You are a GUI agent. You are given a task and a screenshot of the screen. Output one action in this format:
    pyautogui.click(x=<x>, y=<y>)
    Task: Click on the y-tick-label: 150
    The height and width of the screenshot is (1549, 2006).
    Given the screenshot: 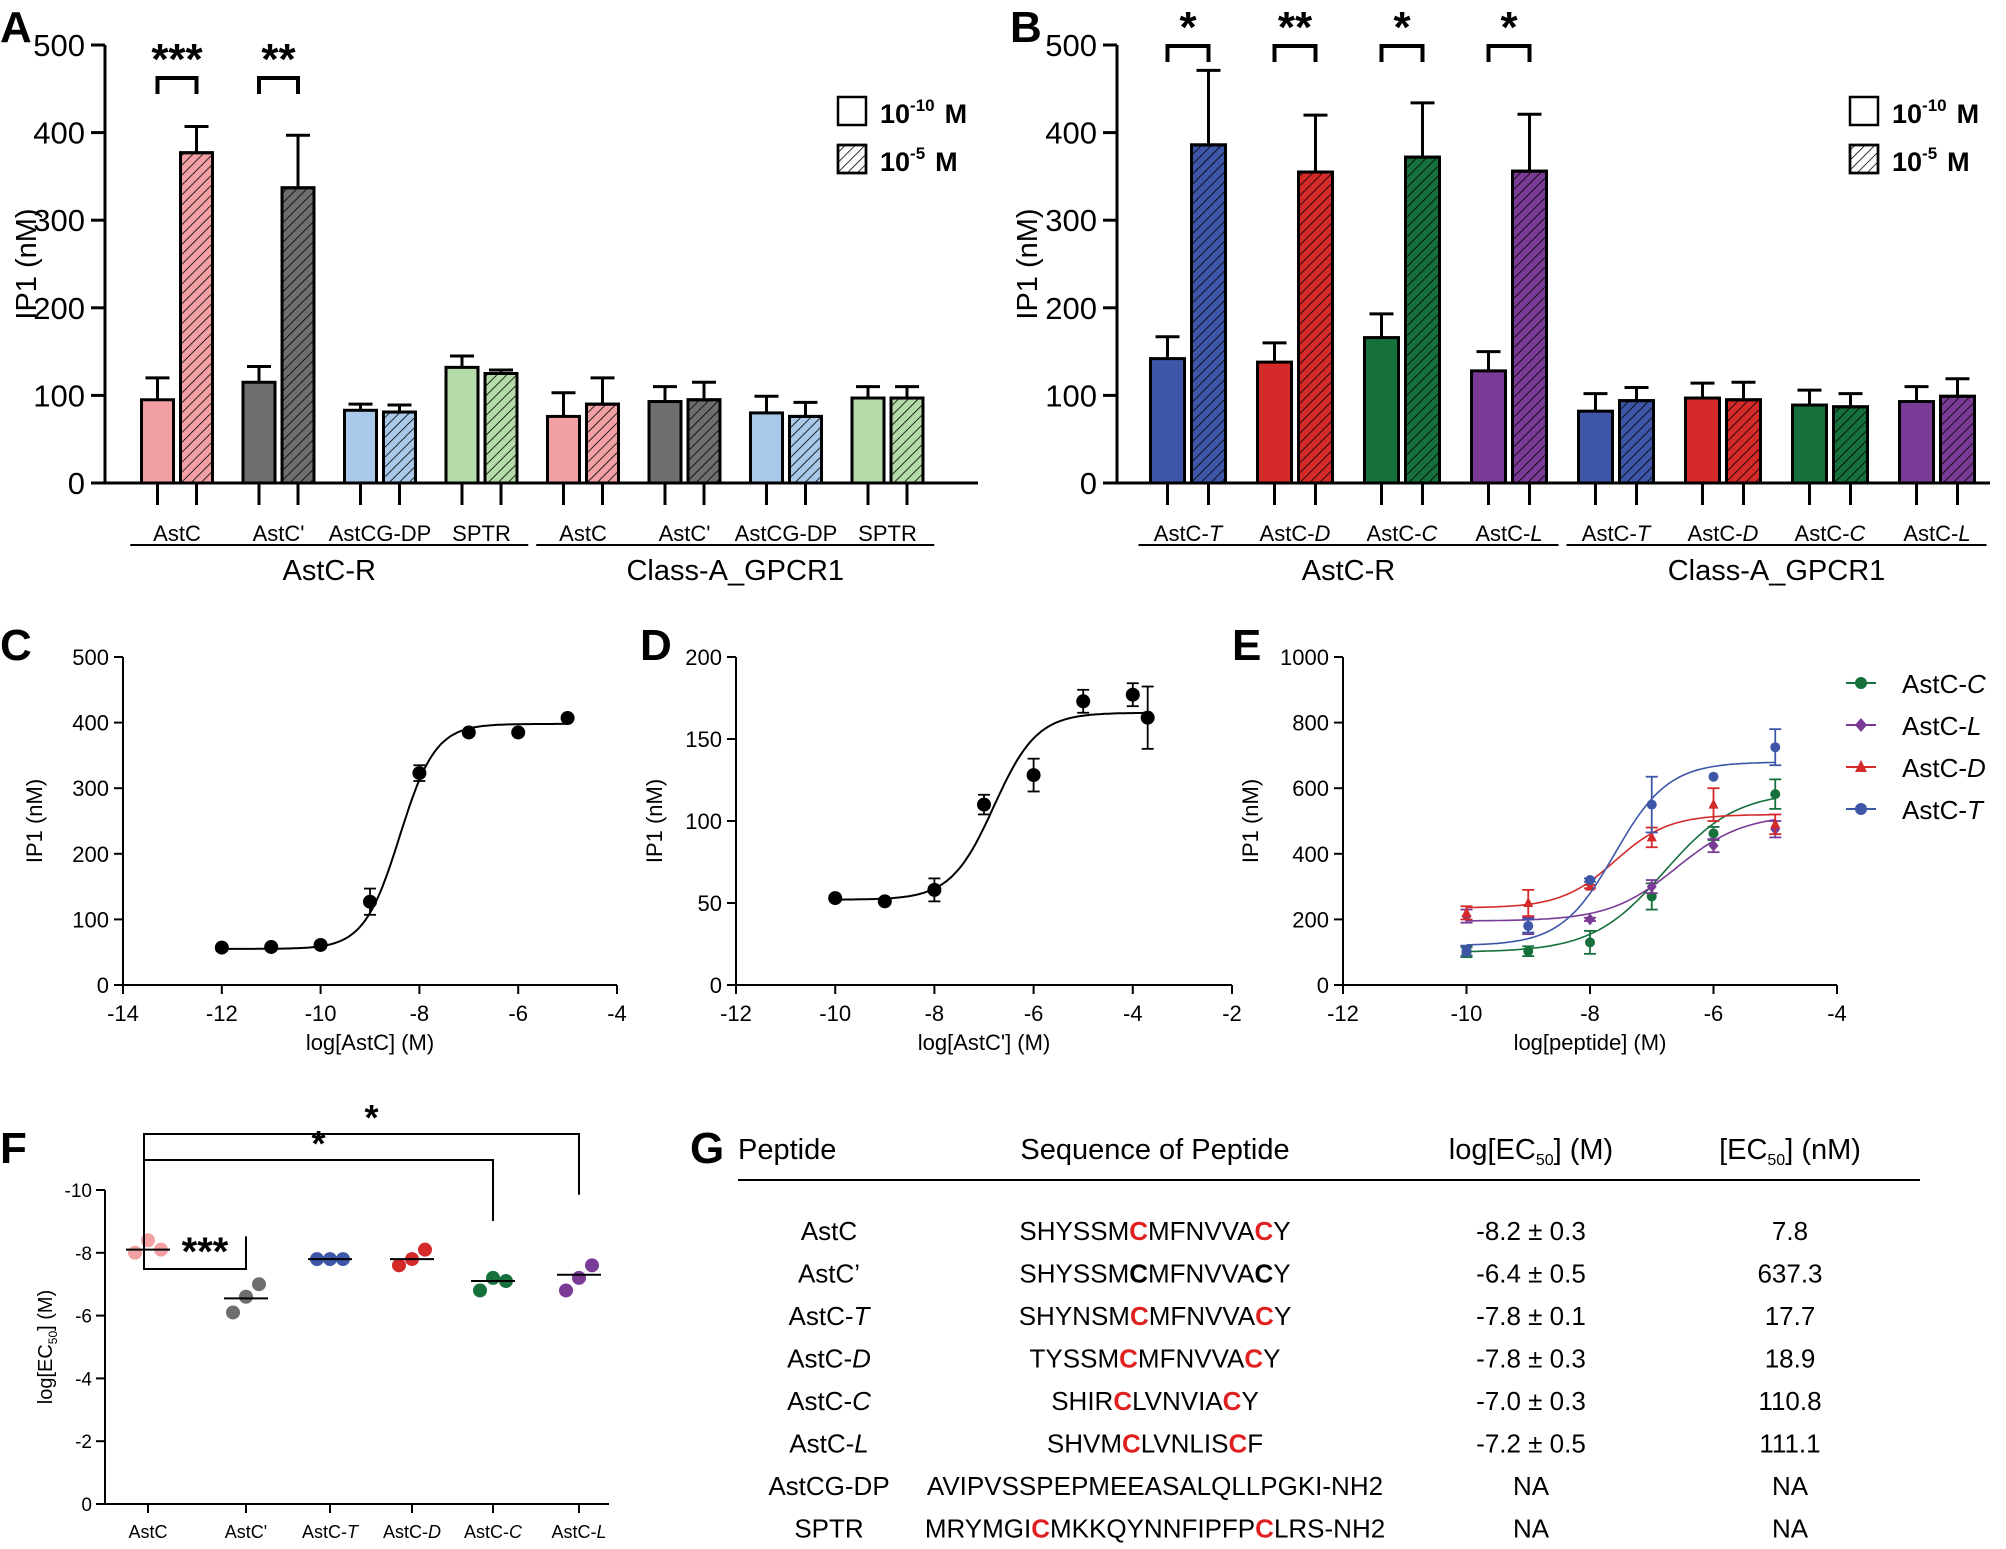 What is the action you would take?
    pyautogui.click(x=703, y=739)
    